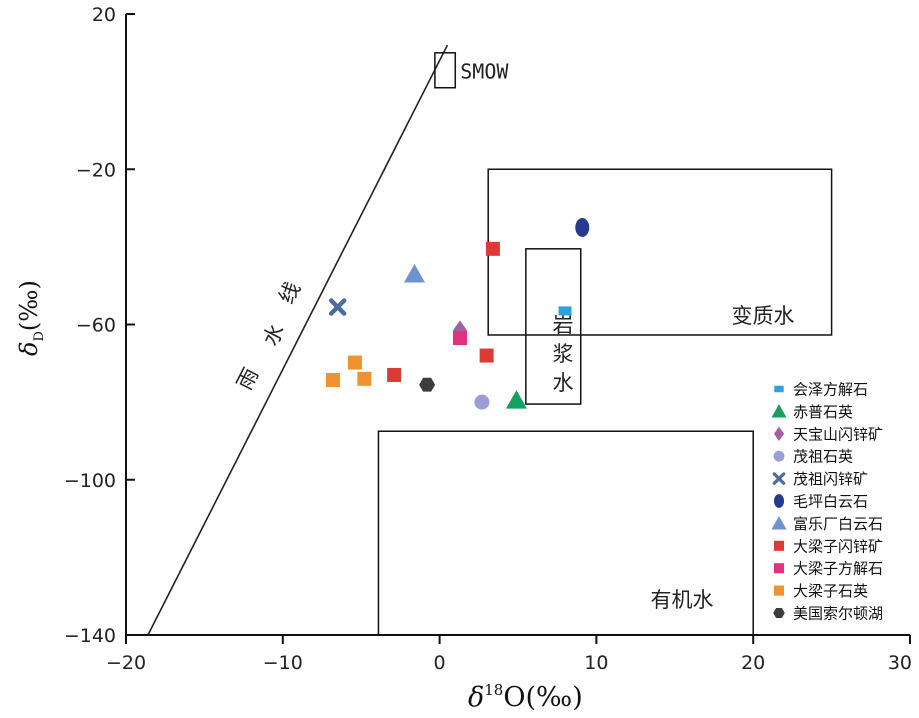  Describe the element at coordinates (838, 614) in the screenshot. I see `legend-label: 美国索尔顿湖` at that location.